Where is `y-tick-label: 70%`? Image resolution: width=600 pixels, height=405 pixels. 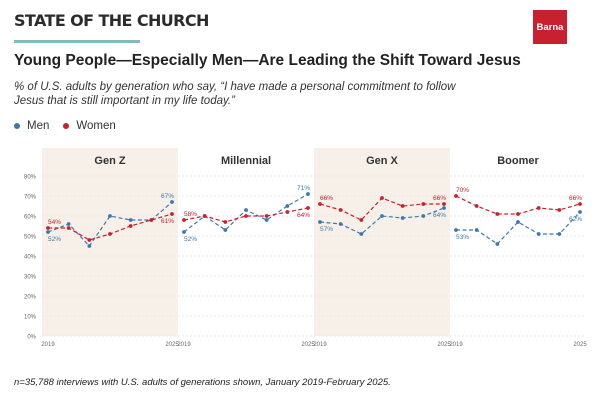
y-tick-label: 70% is located at coordinates (30, 198).